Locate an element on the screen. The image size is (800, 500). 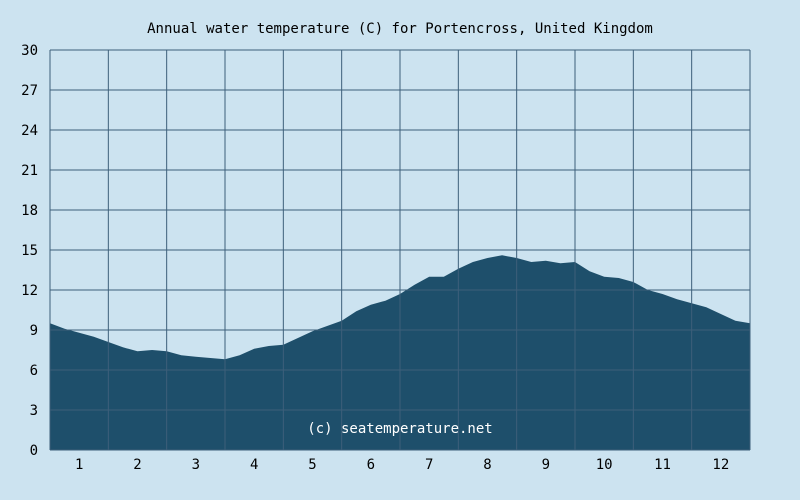
y-tick-label: 18 is located at coordinates (29, 211).